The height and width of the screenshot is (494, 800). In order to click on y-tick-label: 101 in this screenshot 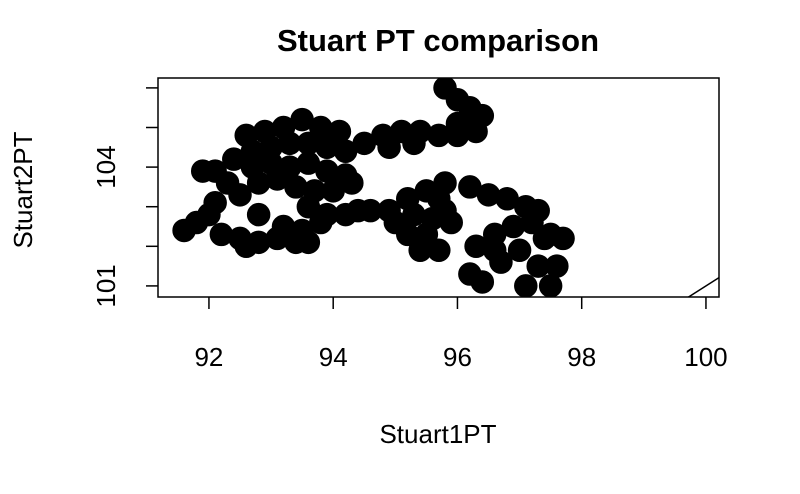, I will do `click(106, 285)`.